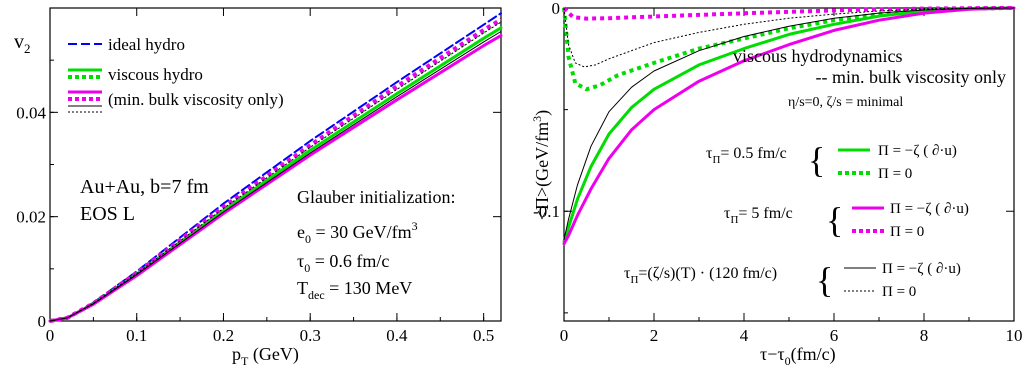 This screenshot has width=1026, height=372. I want to click on left-x-axis-label: pT (GeV), so click(265, 356).